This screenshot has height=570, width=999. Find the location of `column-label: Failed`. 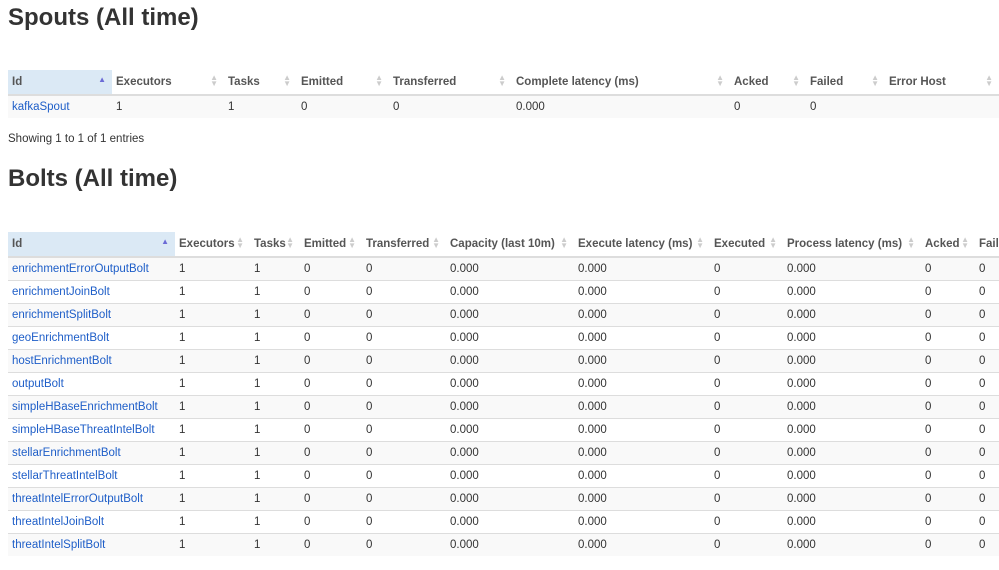

column-label: Failed is located at coordinates (827, 82).